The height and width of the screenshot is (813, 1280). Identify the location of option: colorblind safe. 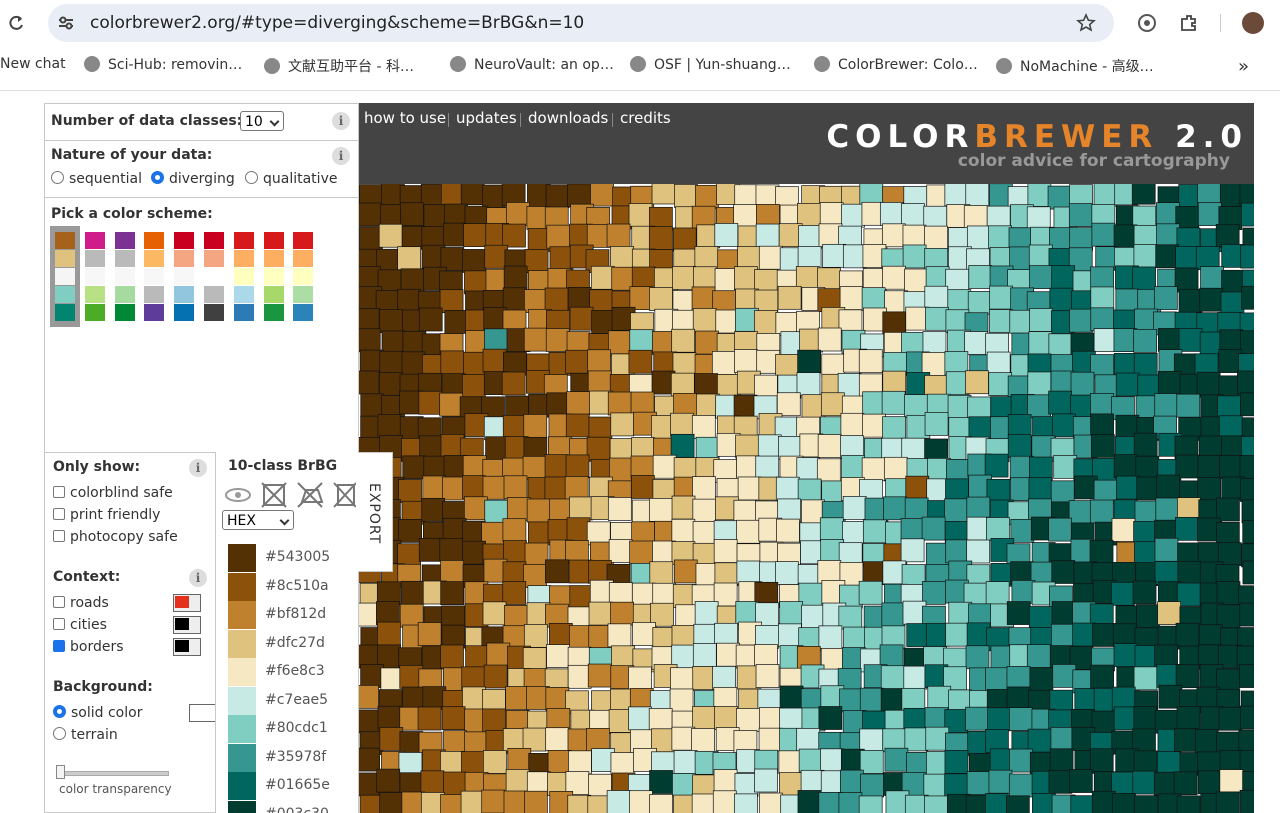
(113, 493).